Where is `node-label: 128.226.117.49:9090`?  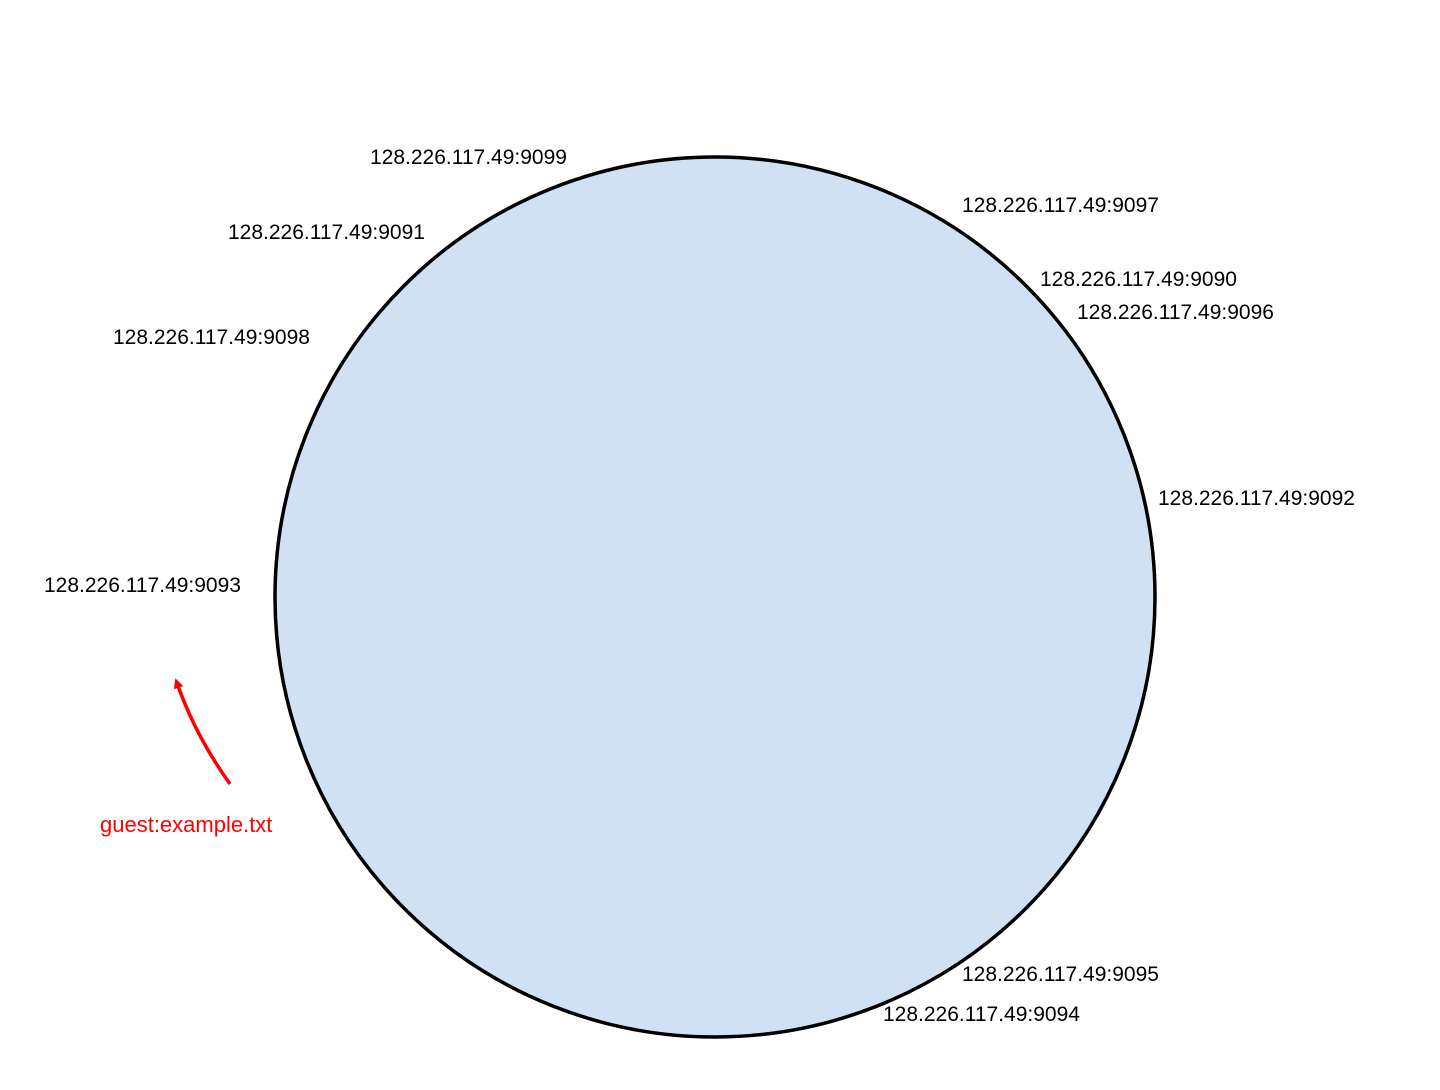
node-label: 128.226.117.49:9090 is located at coordinates (1138, 279).